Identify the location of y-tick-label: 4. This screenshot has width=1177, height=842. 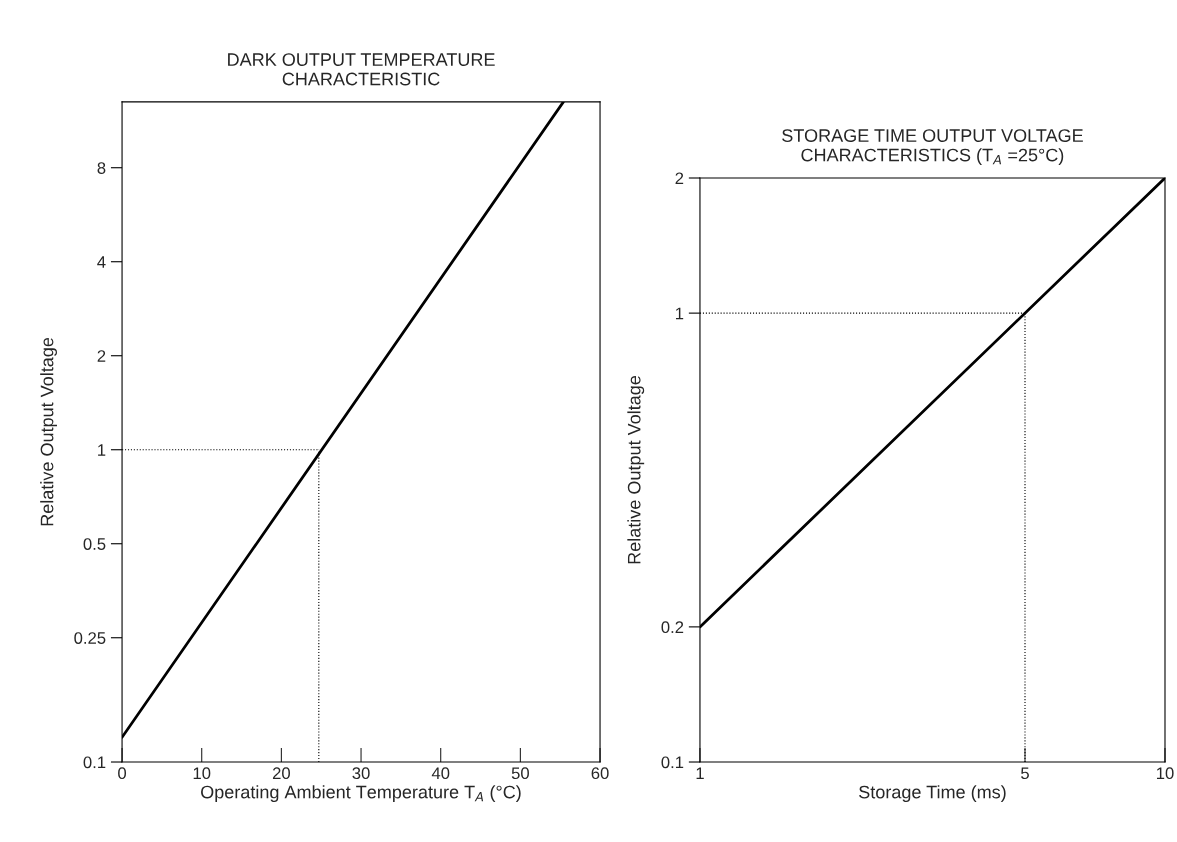
(101, 262).